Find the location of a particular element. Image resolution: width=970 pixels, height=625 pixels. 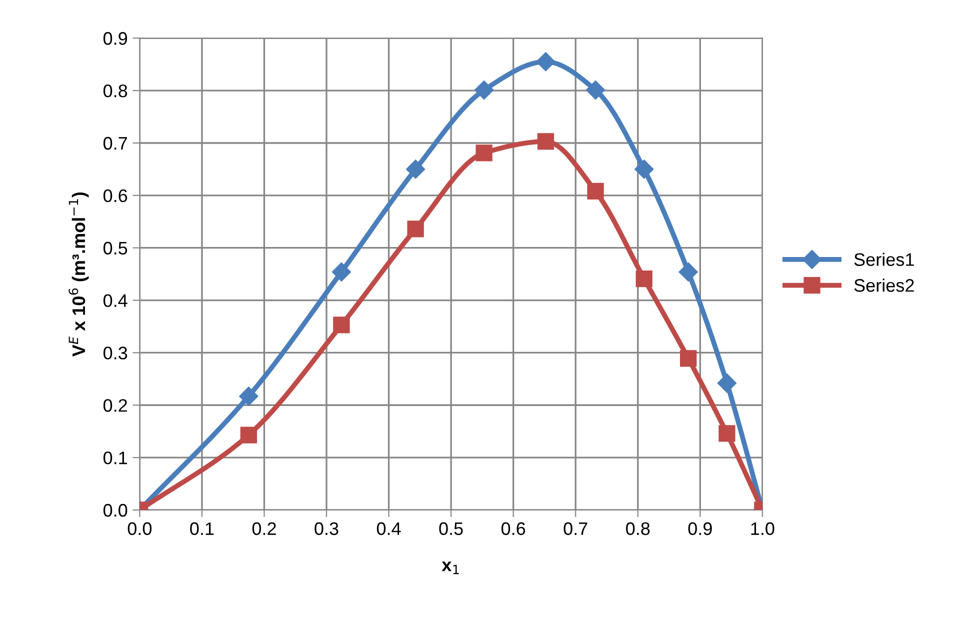

y-tick-label: 0.0 is located at coordinates (115, 510).